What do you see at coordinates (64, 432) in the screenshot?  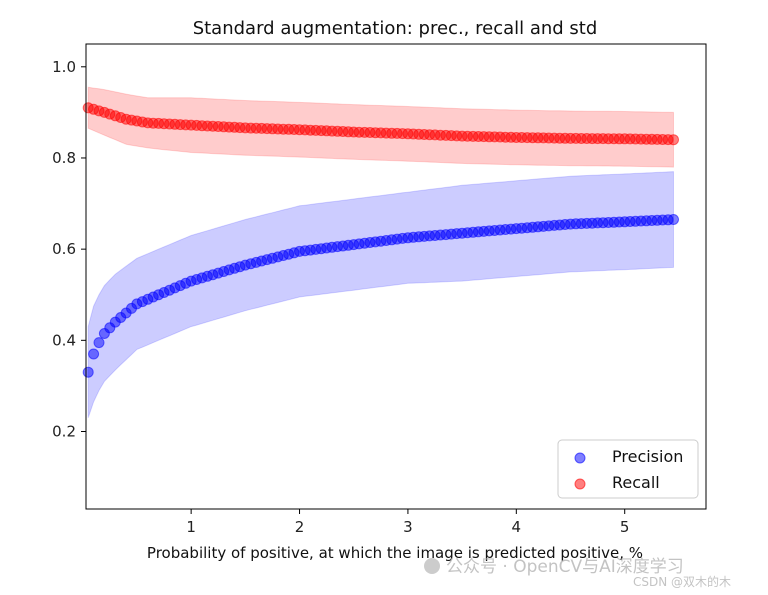 I see `y-tick-label: 0.2` at bounding box center [64, 432].